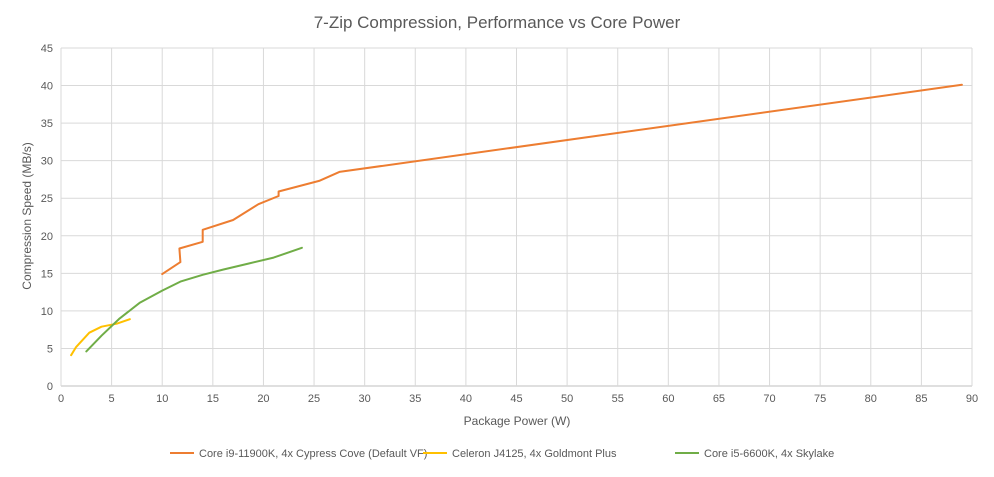 This screenshot has width=994, height=477. Describe the element at coordinates (50, 387) in the screenshot. I see `y-tick-label: 0` at that location.